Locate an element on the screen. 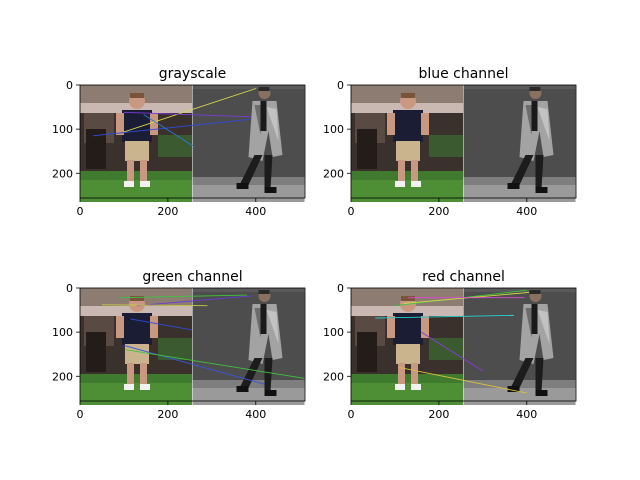 This screenshot has height=480, width=640. subplot-title: red channel is located at coordinates (463, 277).